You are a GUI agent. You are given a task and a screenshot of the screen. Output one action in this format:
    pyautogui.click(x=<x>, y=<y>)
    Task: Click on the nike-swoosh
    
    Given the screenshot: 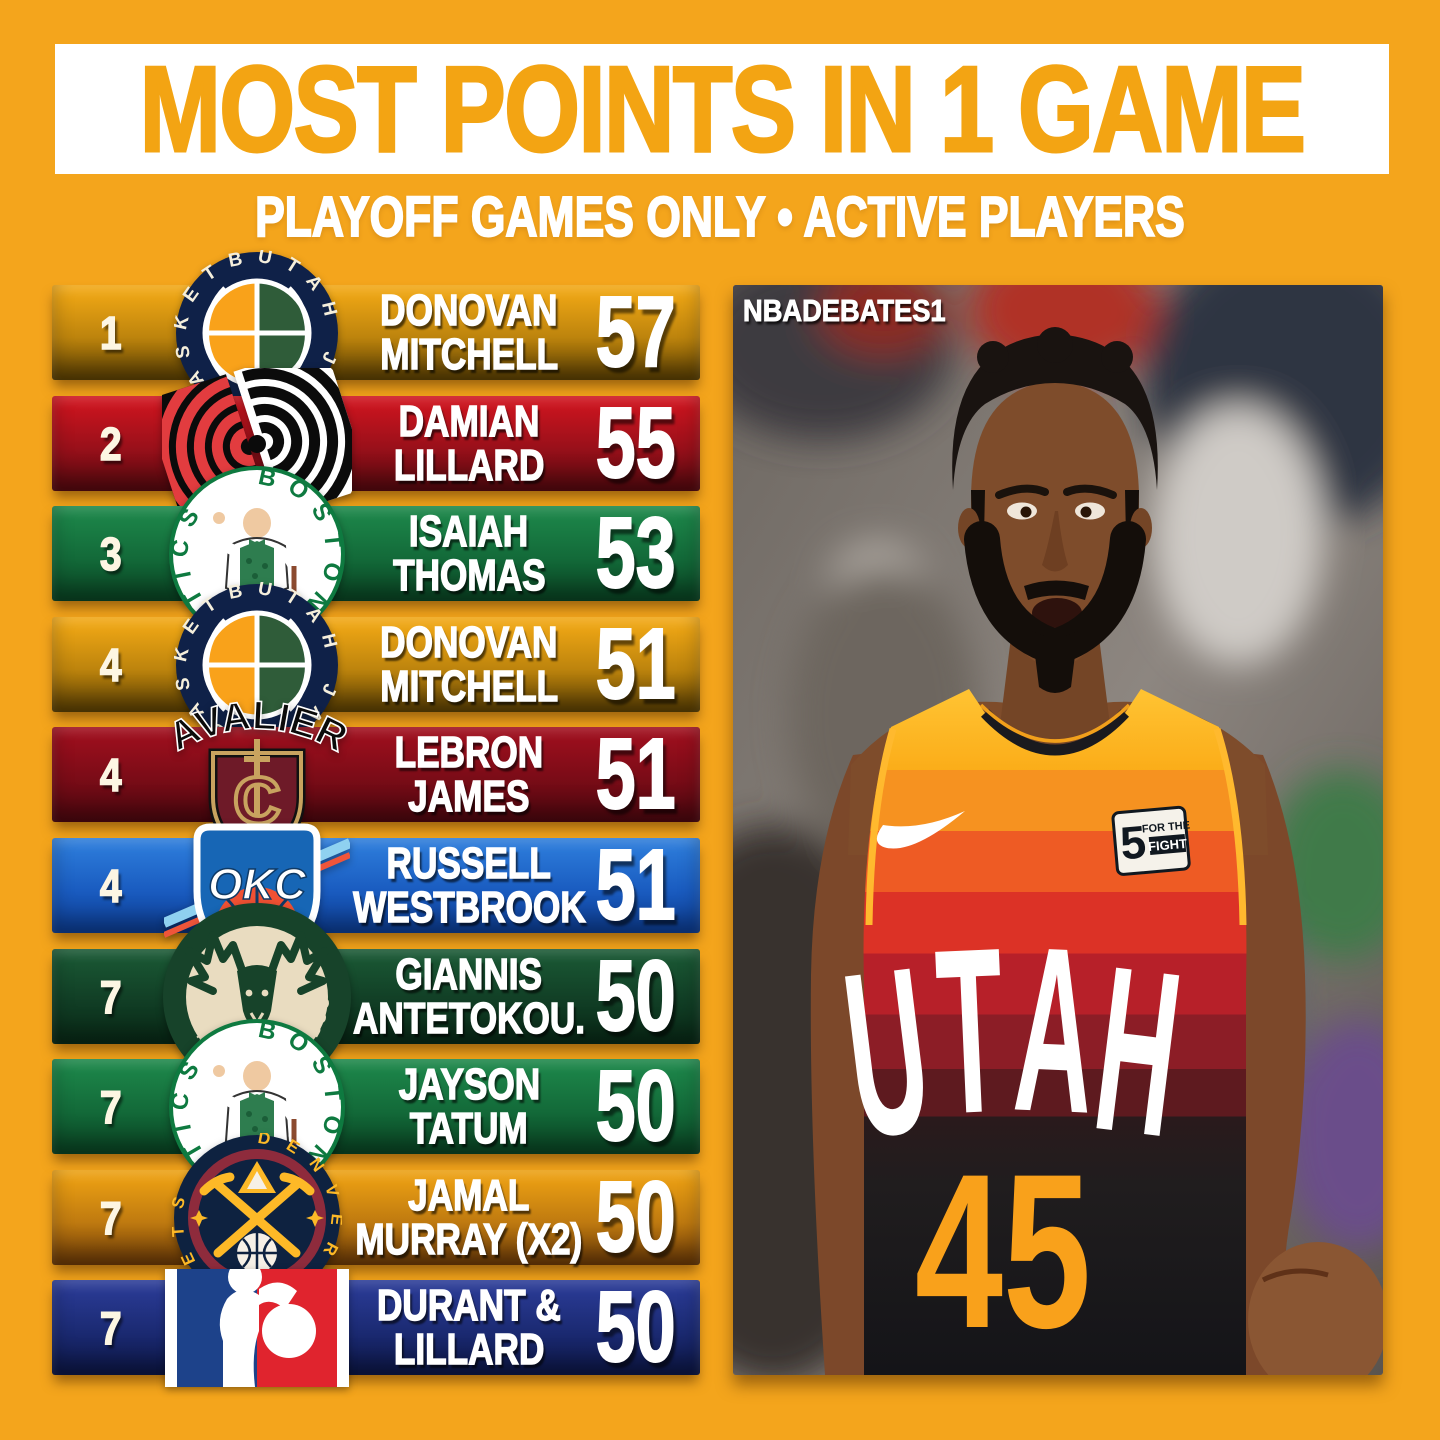 What is the action you would take?
    pyautogui.click(x=920, y=830)
    